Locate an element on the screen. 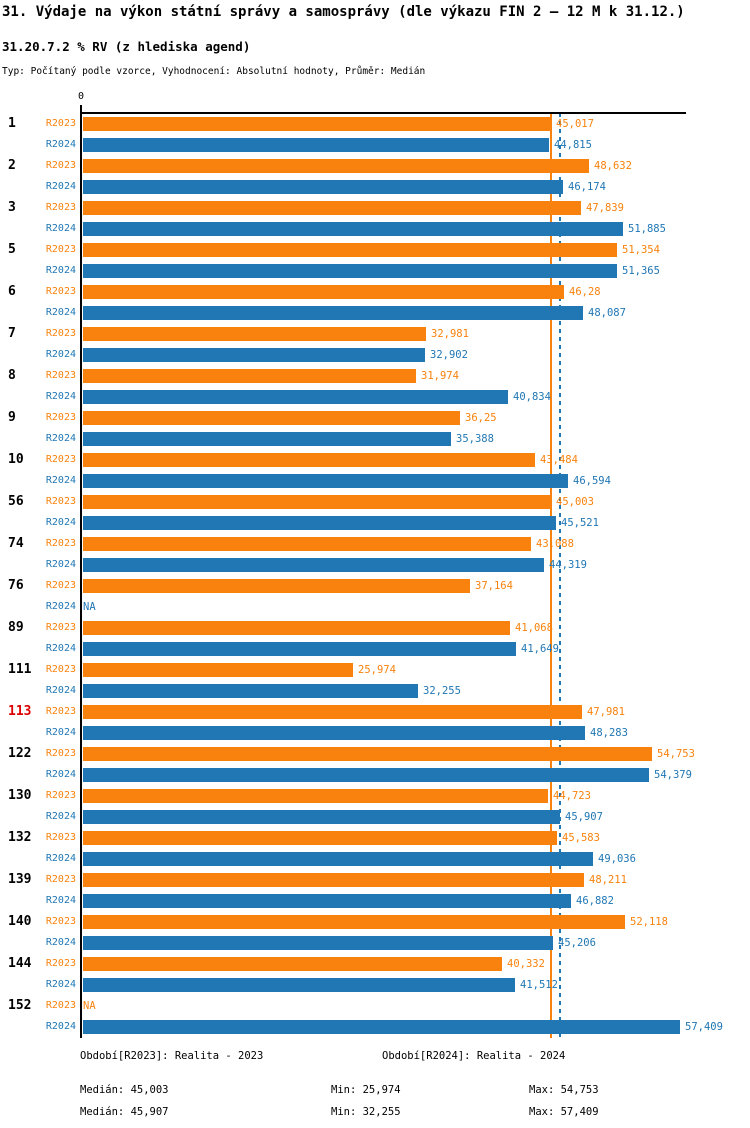  bar-row-139-r2024: R2024 46,882 is located at coordinates (307, 901).